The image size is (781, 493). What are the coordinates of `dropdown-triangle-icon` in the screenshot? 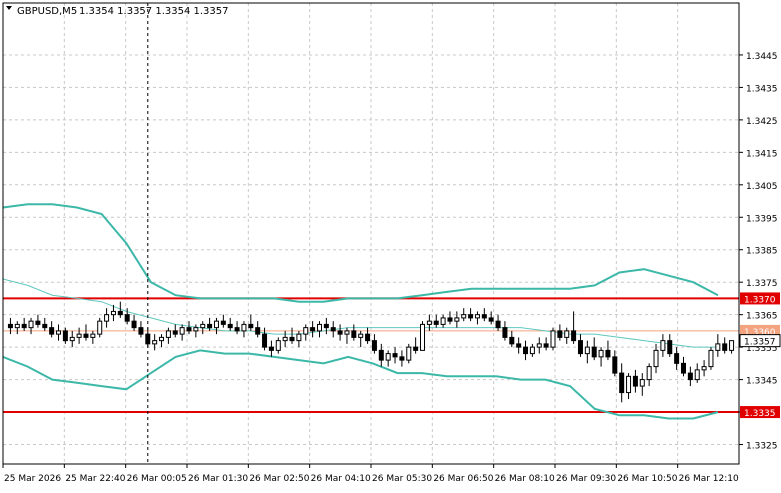 It's located at (9, 8).